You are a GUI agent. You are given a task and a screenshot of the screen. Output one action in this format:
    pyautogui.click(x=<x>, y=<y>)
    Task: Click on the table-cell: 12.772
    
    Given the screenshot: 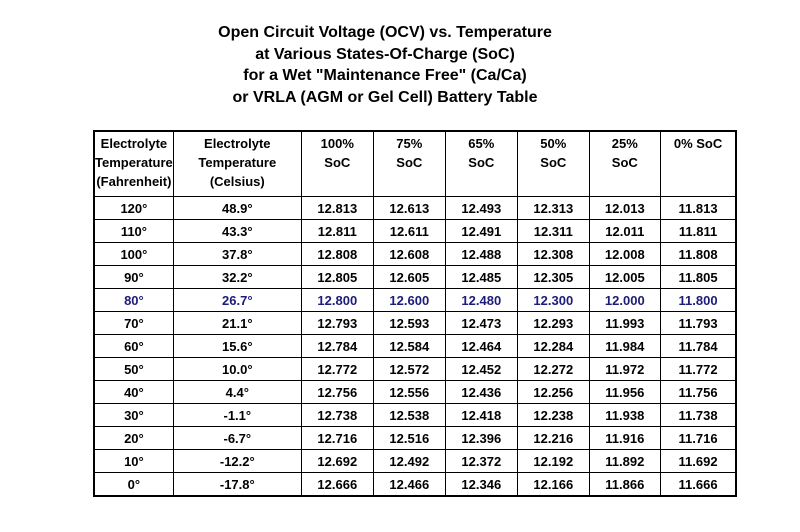 What is the action you would take?
    pyautogui.click(x=337, y=369)
    